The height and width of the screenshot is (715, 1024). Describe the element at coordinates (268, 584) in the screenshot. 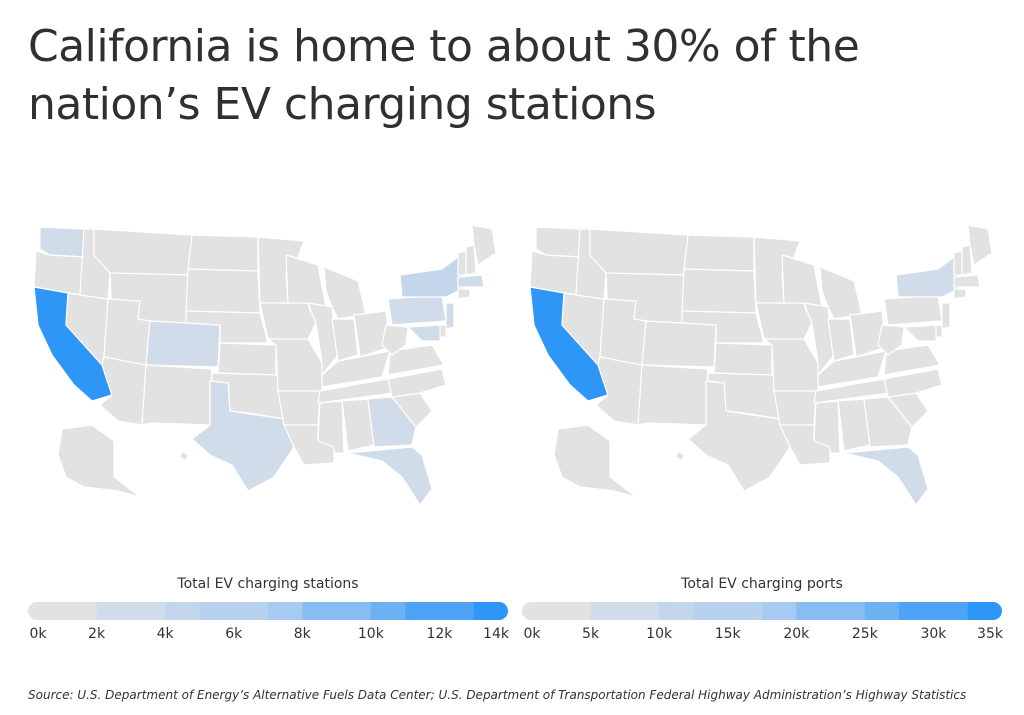

I see `legend-title: Total EV charging stations` at that location.